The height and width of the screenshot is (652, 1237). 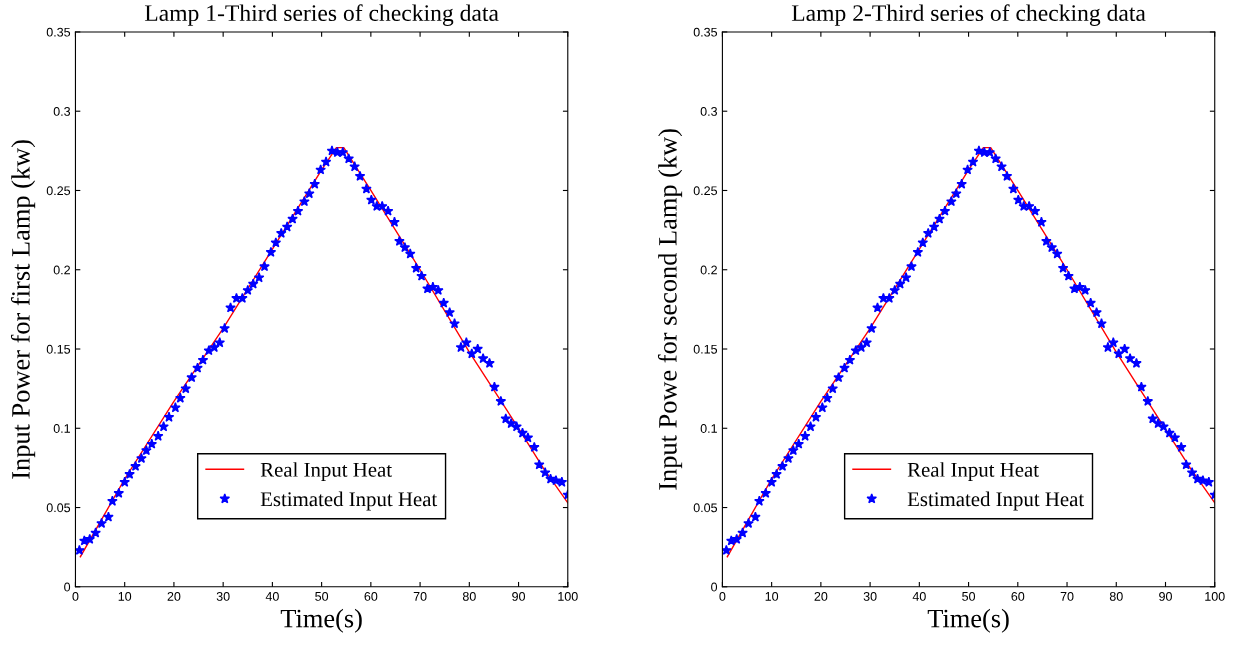 What do you see at coordinates (23, 309) in the screenshot?
I see `y-axis-title: Input Power for first Lamp (kw)` at bounding box center [23, 309].